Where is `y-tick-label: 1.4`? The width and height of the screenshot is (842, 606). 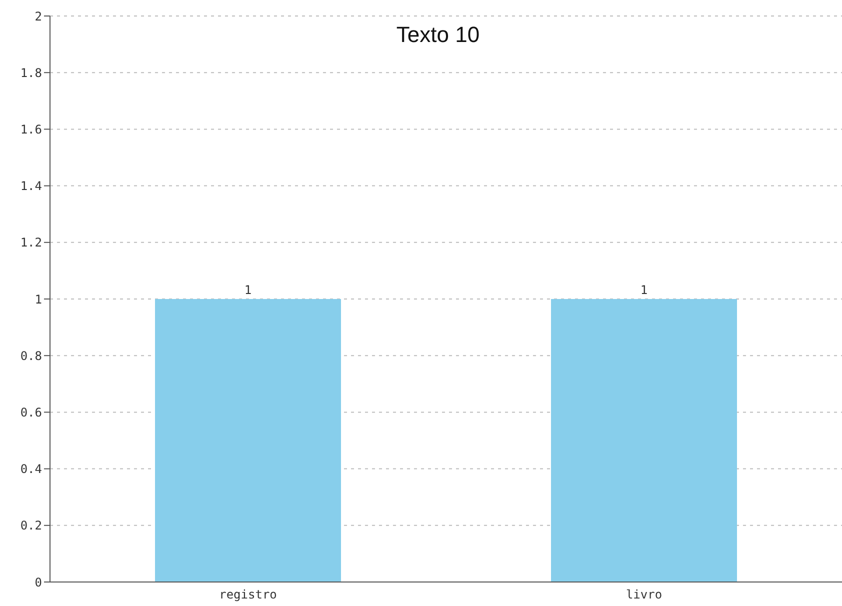
y-tick-label: 1.4 is located at coordinates (31, 186).